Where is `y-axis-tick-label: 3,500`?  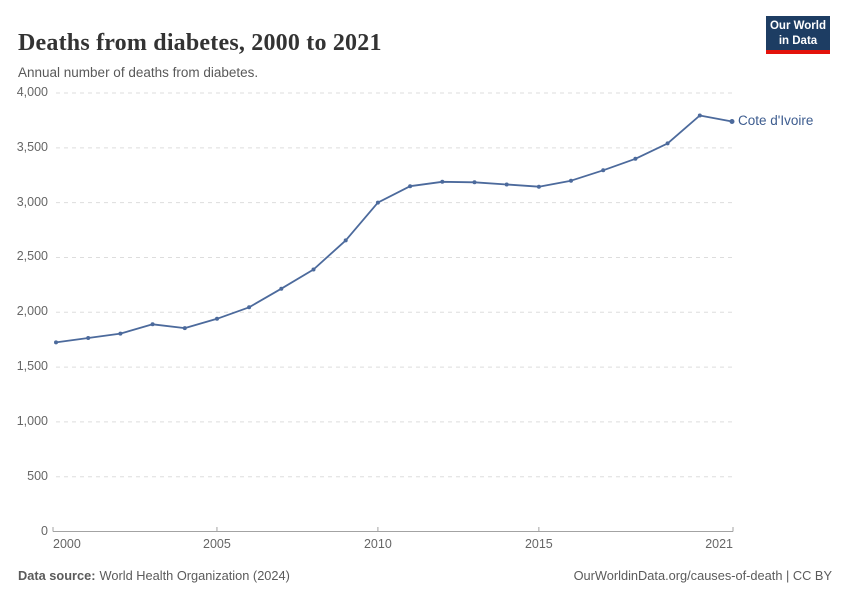 y-axis-tick-label: 3,500 is located at coordinates (32, 146).